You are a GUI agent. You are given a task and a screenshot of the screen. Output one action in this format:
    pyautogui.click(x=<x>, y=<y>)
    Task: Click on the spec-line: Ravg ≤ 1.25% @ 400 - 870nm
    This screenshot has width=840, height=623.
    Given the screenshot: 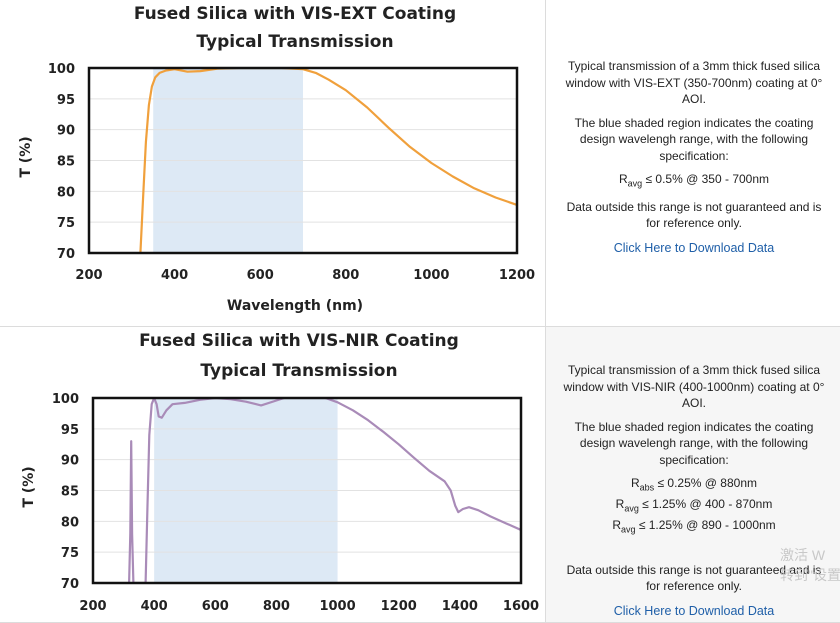 What is the action you would take?
    pyautogui.click(x=694, y=505)
    